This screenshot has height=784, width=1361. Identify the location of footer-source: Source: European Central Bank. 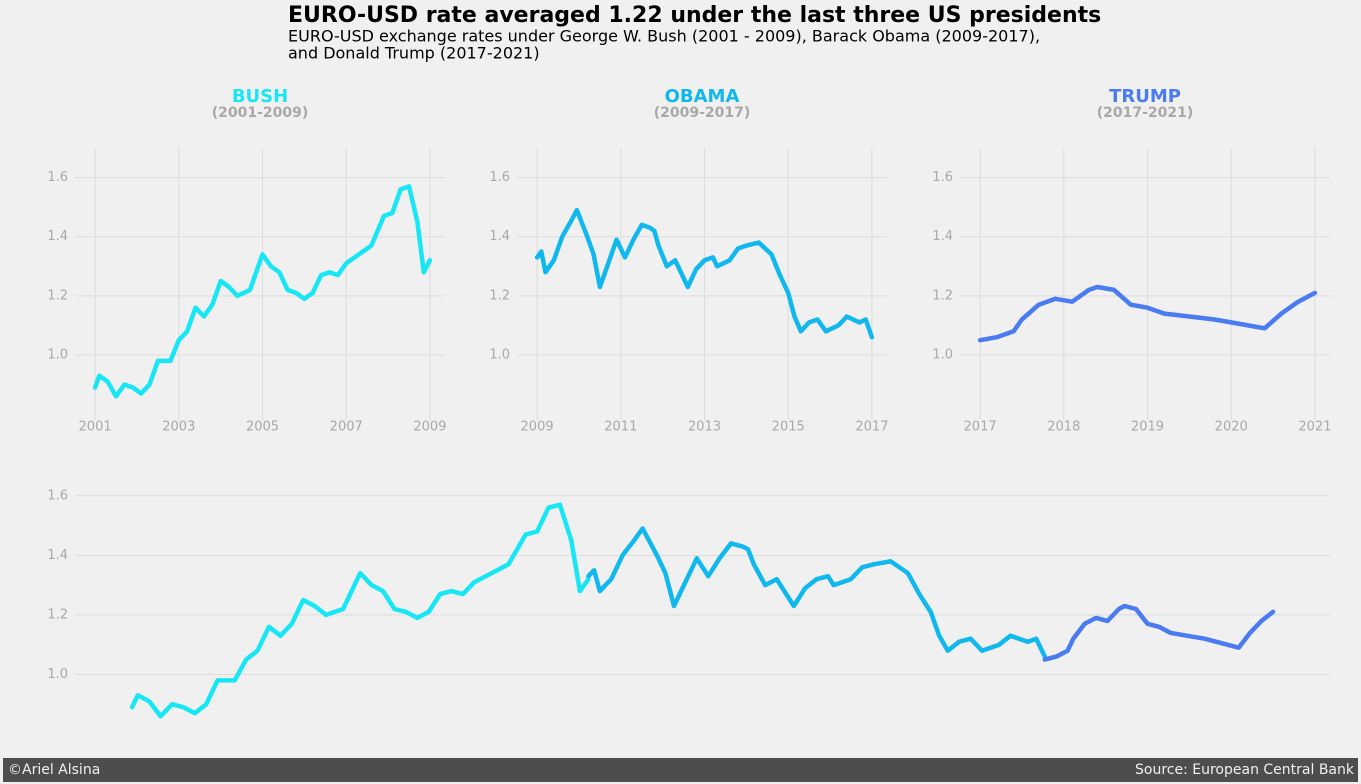
(1245, 770).